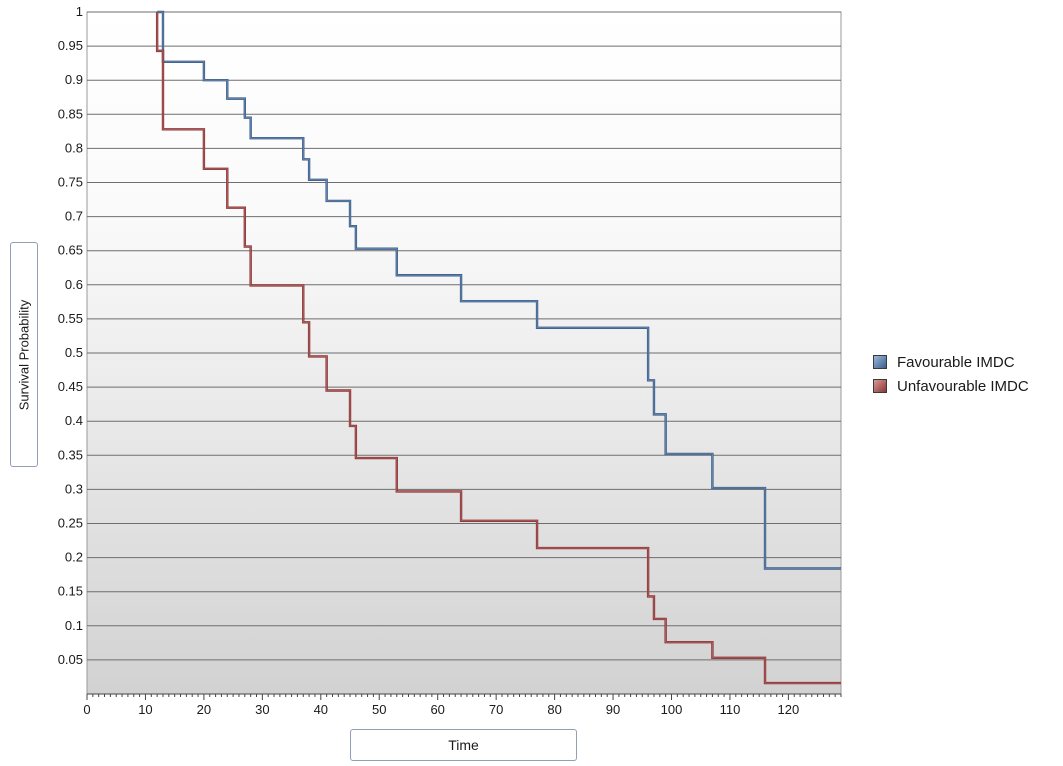 This screenshot has height=766, width=1063. Describe the element at coordinates (74, 147) in the screenshot. I see `y-tick-label: 0.8` at that location.